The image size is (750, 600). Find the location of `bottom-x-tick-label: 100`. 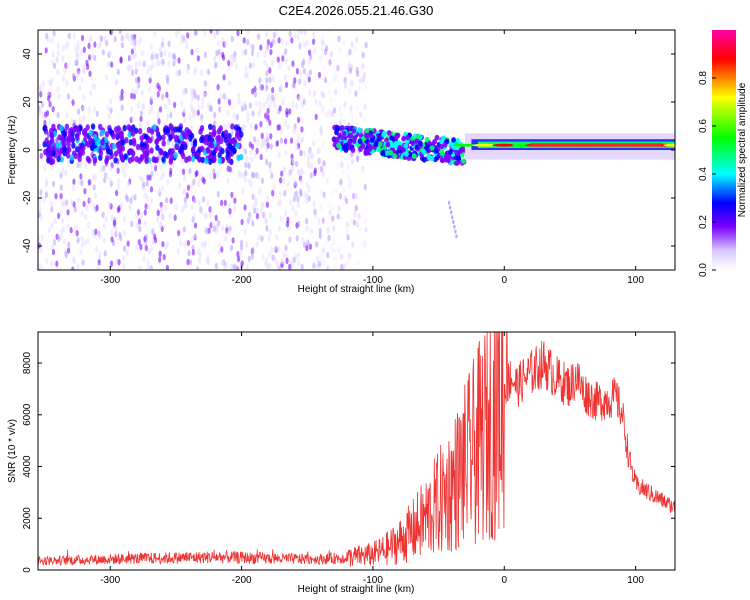

bottom-x-tick-label: 100 is located at coordinates (635, 580).